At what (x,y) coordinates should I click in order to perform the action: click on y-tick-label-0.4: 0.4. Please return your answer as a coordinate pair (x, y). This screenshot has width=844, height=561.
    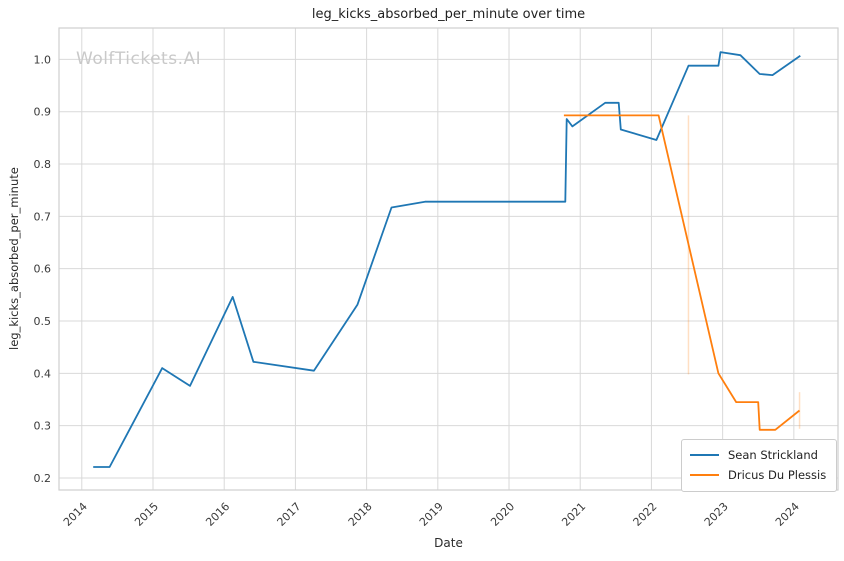
    Looking at the image, I should click on (43, 373).